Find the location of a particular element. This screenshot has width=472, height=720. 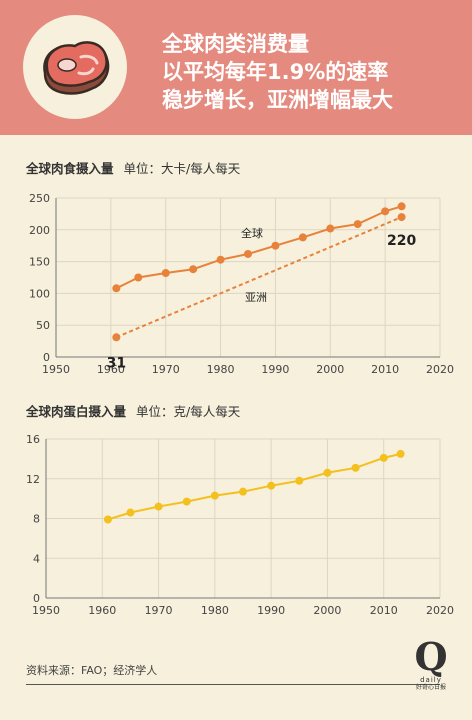

footer-divider is located at coordinates (233, 684).